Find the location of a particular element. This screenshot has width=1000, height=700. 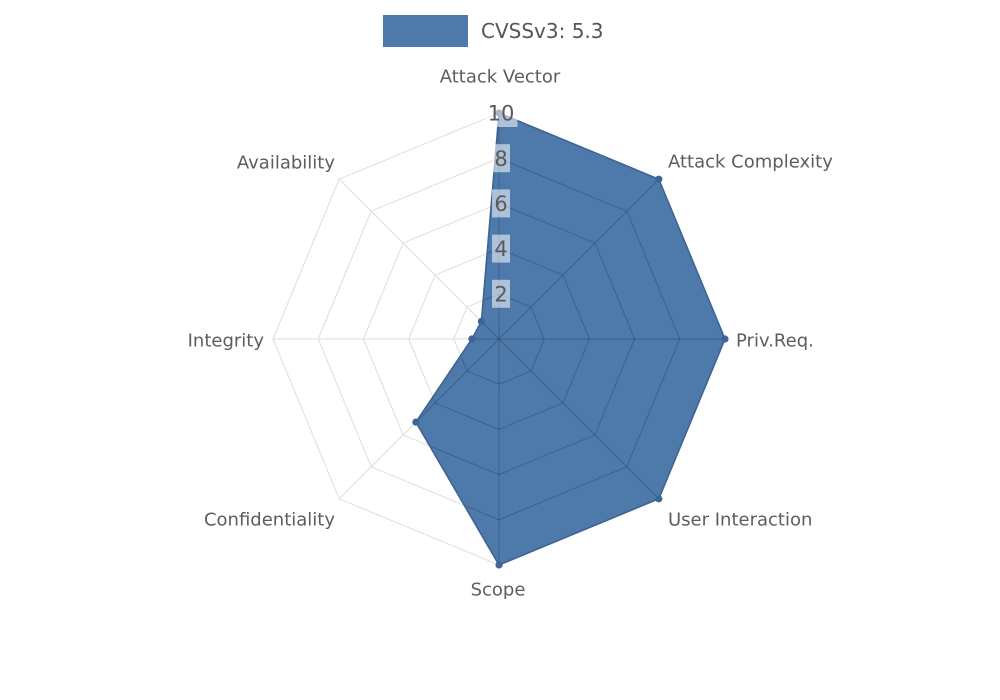

axis-label-scope: Scope is located at coordinates (498, 589).